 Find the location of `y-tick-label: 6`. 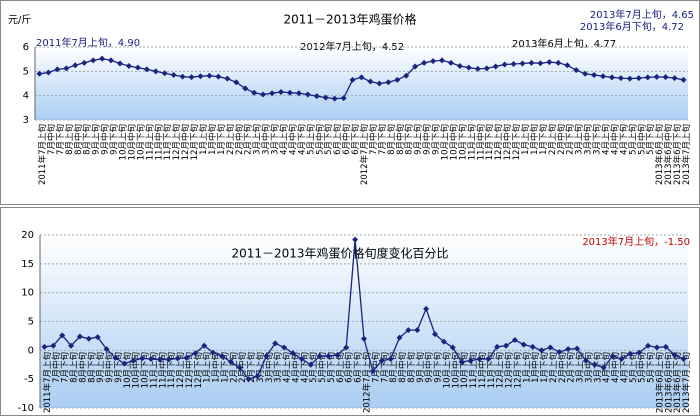

y-tick-label: 6 is located at coordinates (26, 47).